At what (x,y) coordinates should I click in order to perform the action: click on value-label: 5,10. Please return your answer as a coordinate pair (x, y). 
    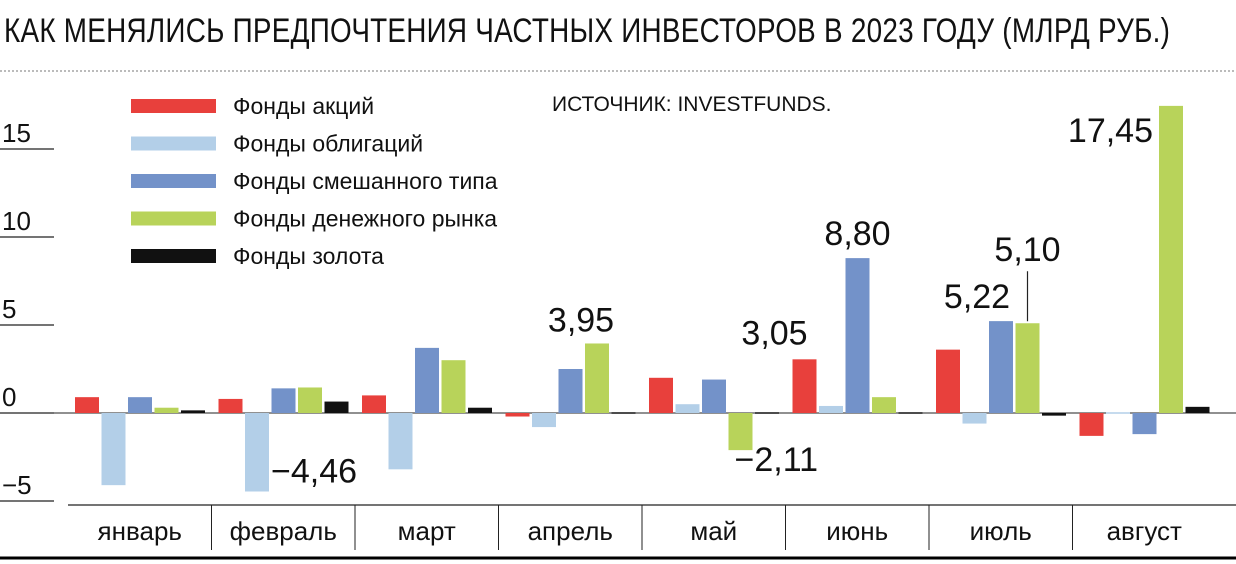
    Looking at the image, I should click on (1027, 250).